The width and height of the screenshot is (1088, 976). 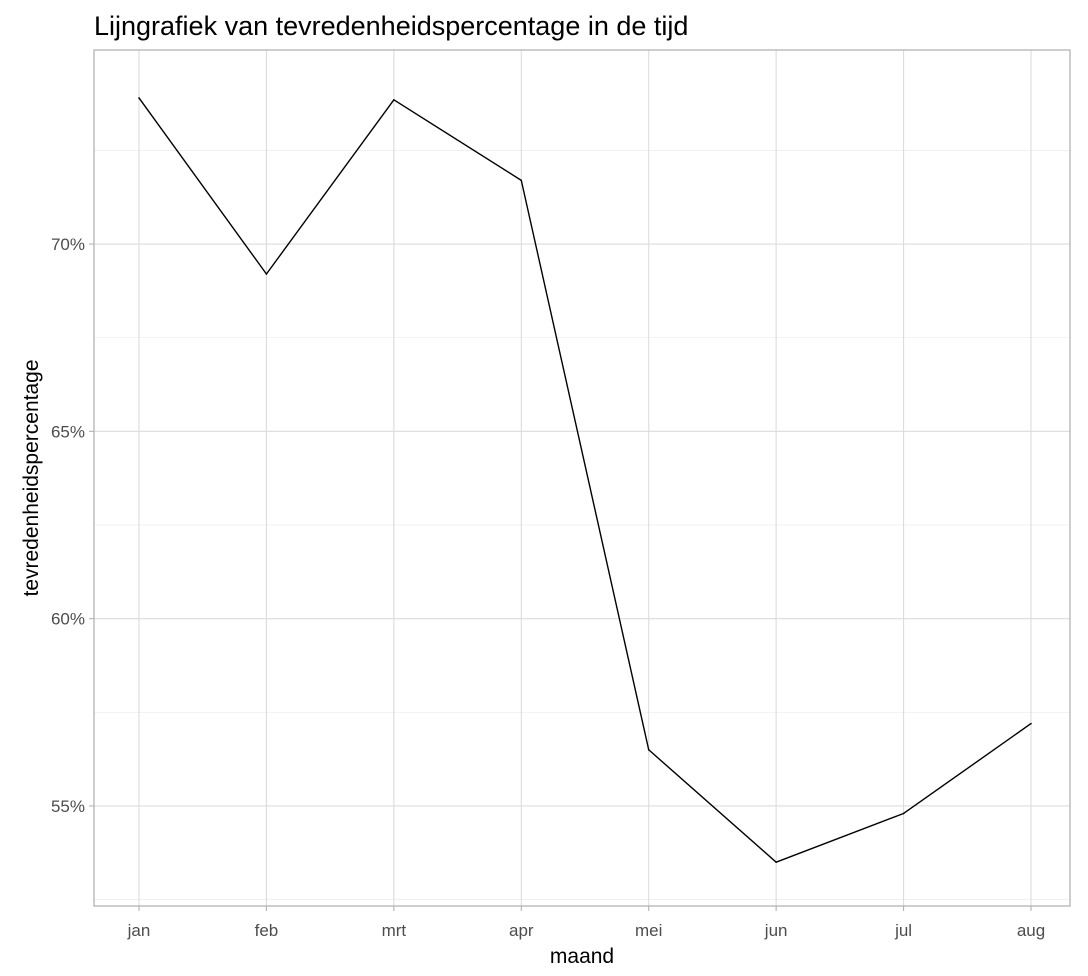 I want to click on x-axis-title: maand, so click(x=582, y=956).